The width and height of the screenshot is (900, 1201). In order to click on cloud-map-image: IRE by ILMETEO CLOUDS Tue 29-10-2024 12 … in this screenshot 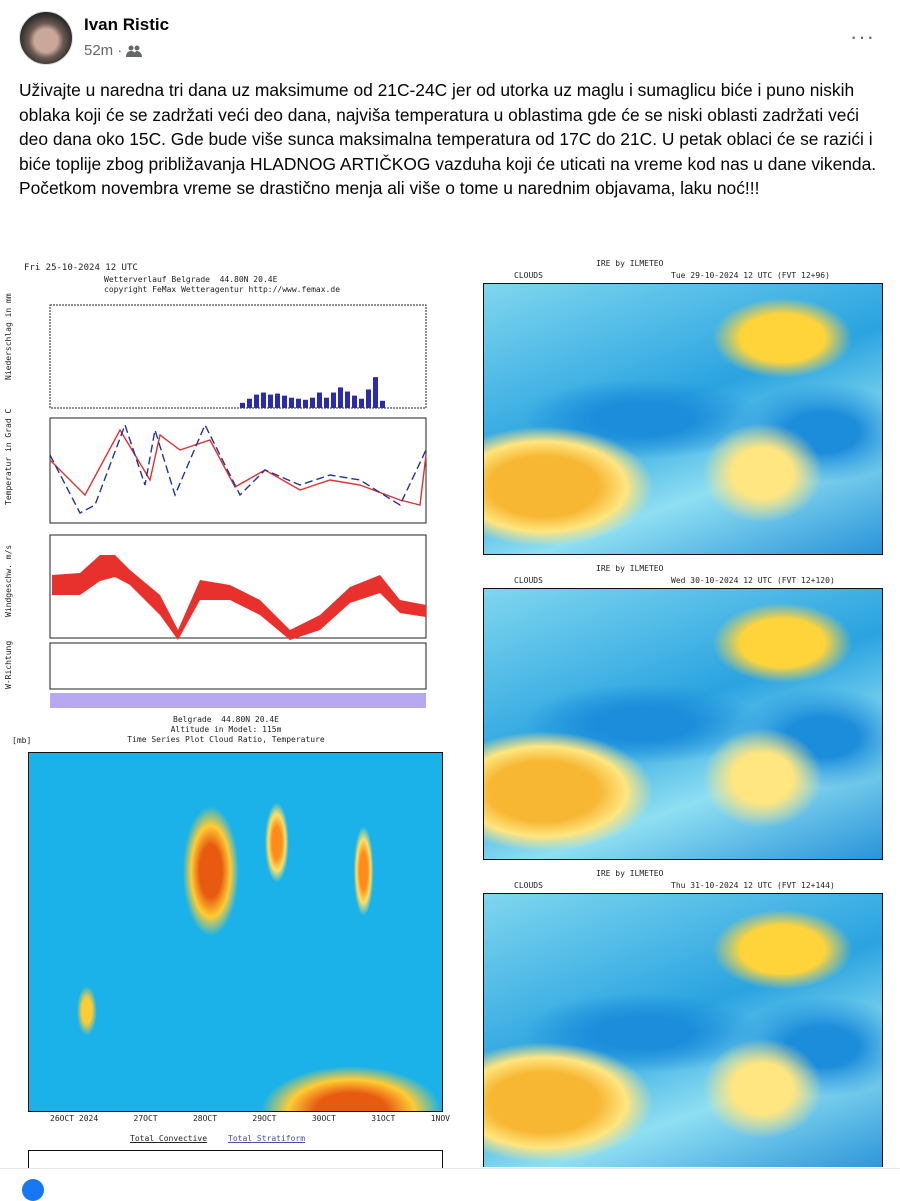, I will do `click(678, 406)`.